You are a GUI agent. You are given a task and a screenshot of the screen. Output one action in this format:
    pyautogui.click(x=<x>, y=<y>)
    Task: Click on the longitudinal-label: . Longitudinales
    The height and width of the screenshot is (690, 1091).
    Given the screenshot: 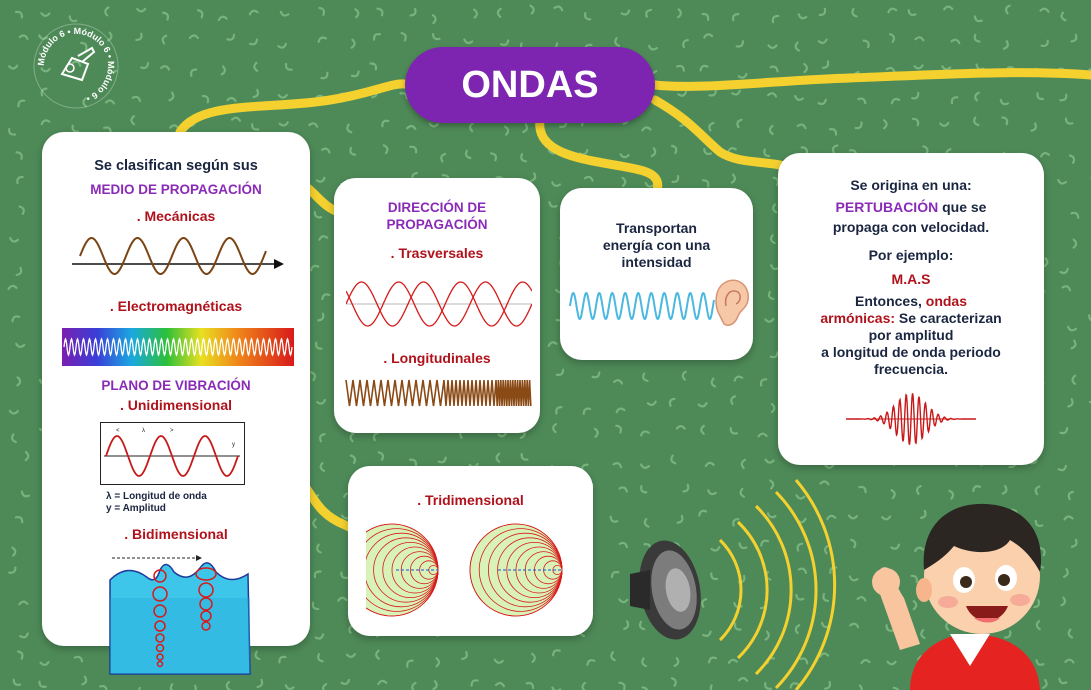 What is the action you would take?
    pyautogui.click(x=437, y=358)
    